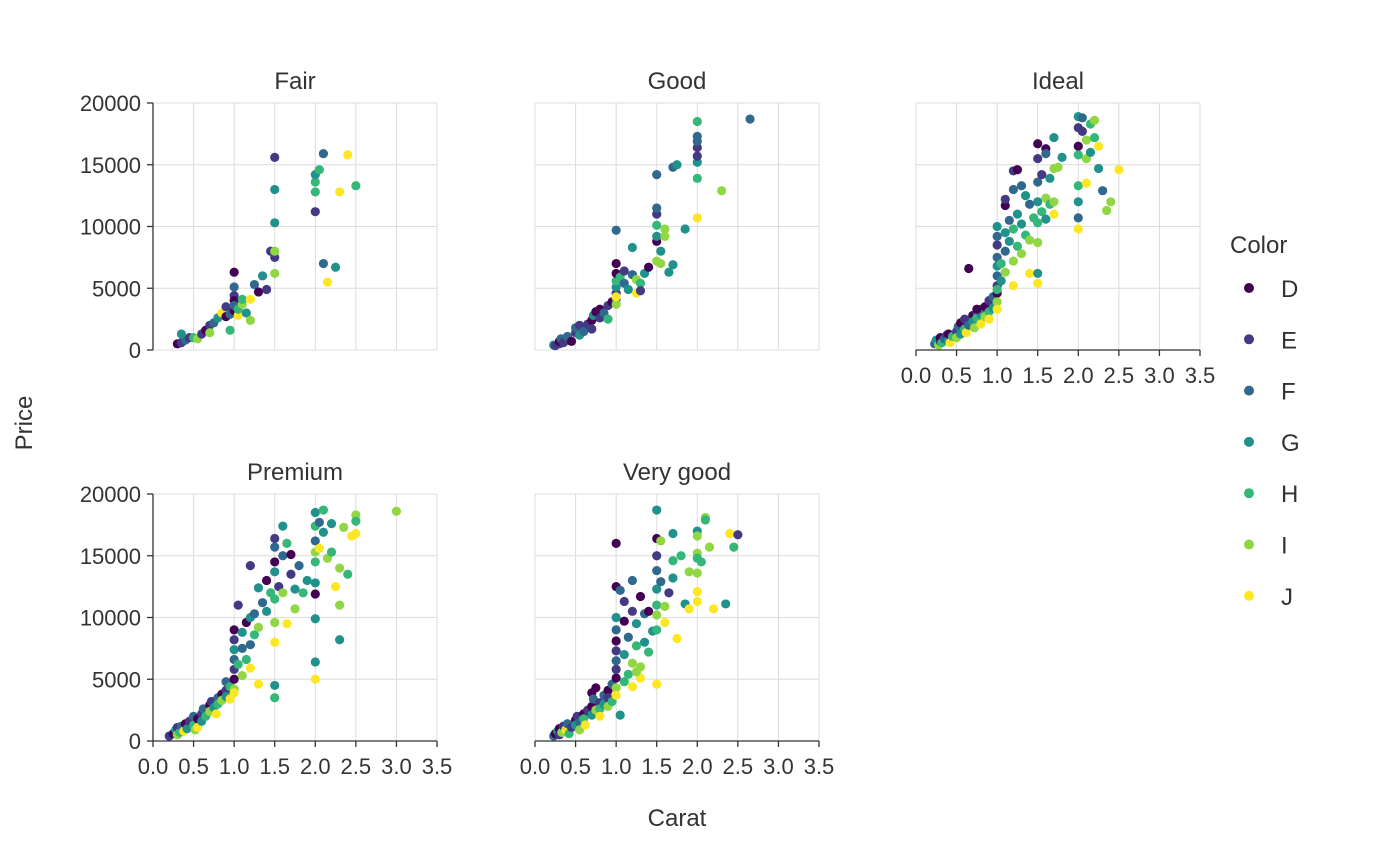  Describe the element at coordinates (24, 423) in the screenshot. I see `y-axis-title: Price` at that location.